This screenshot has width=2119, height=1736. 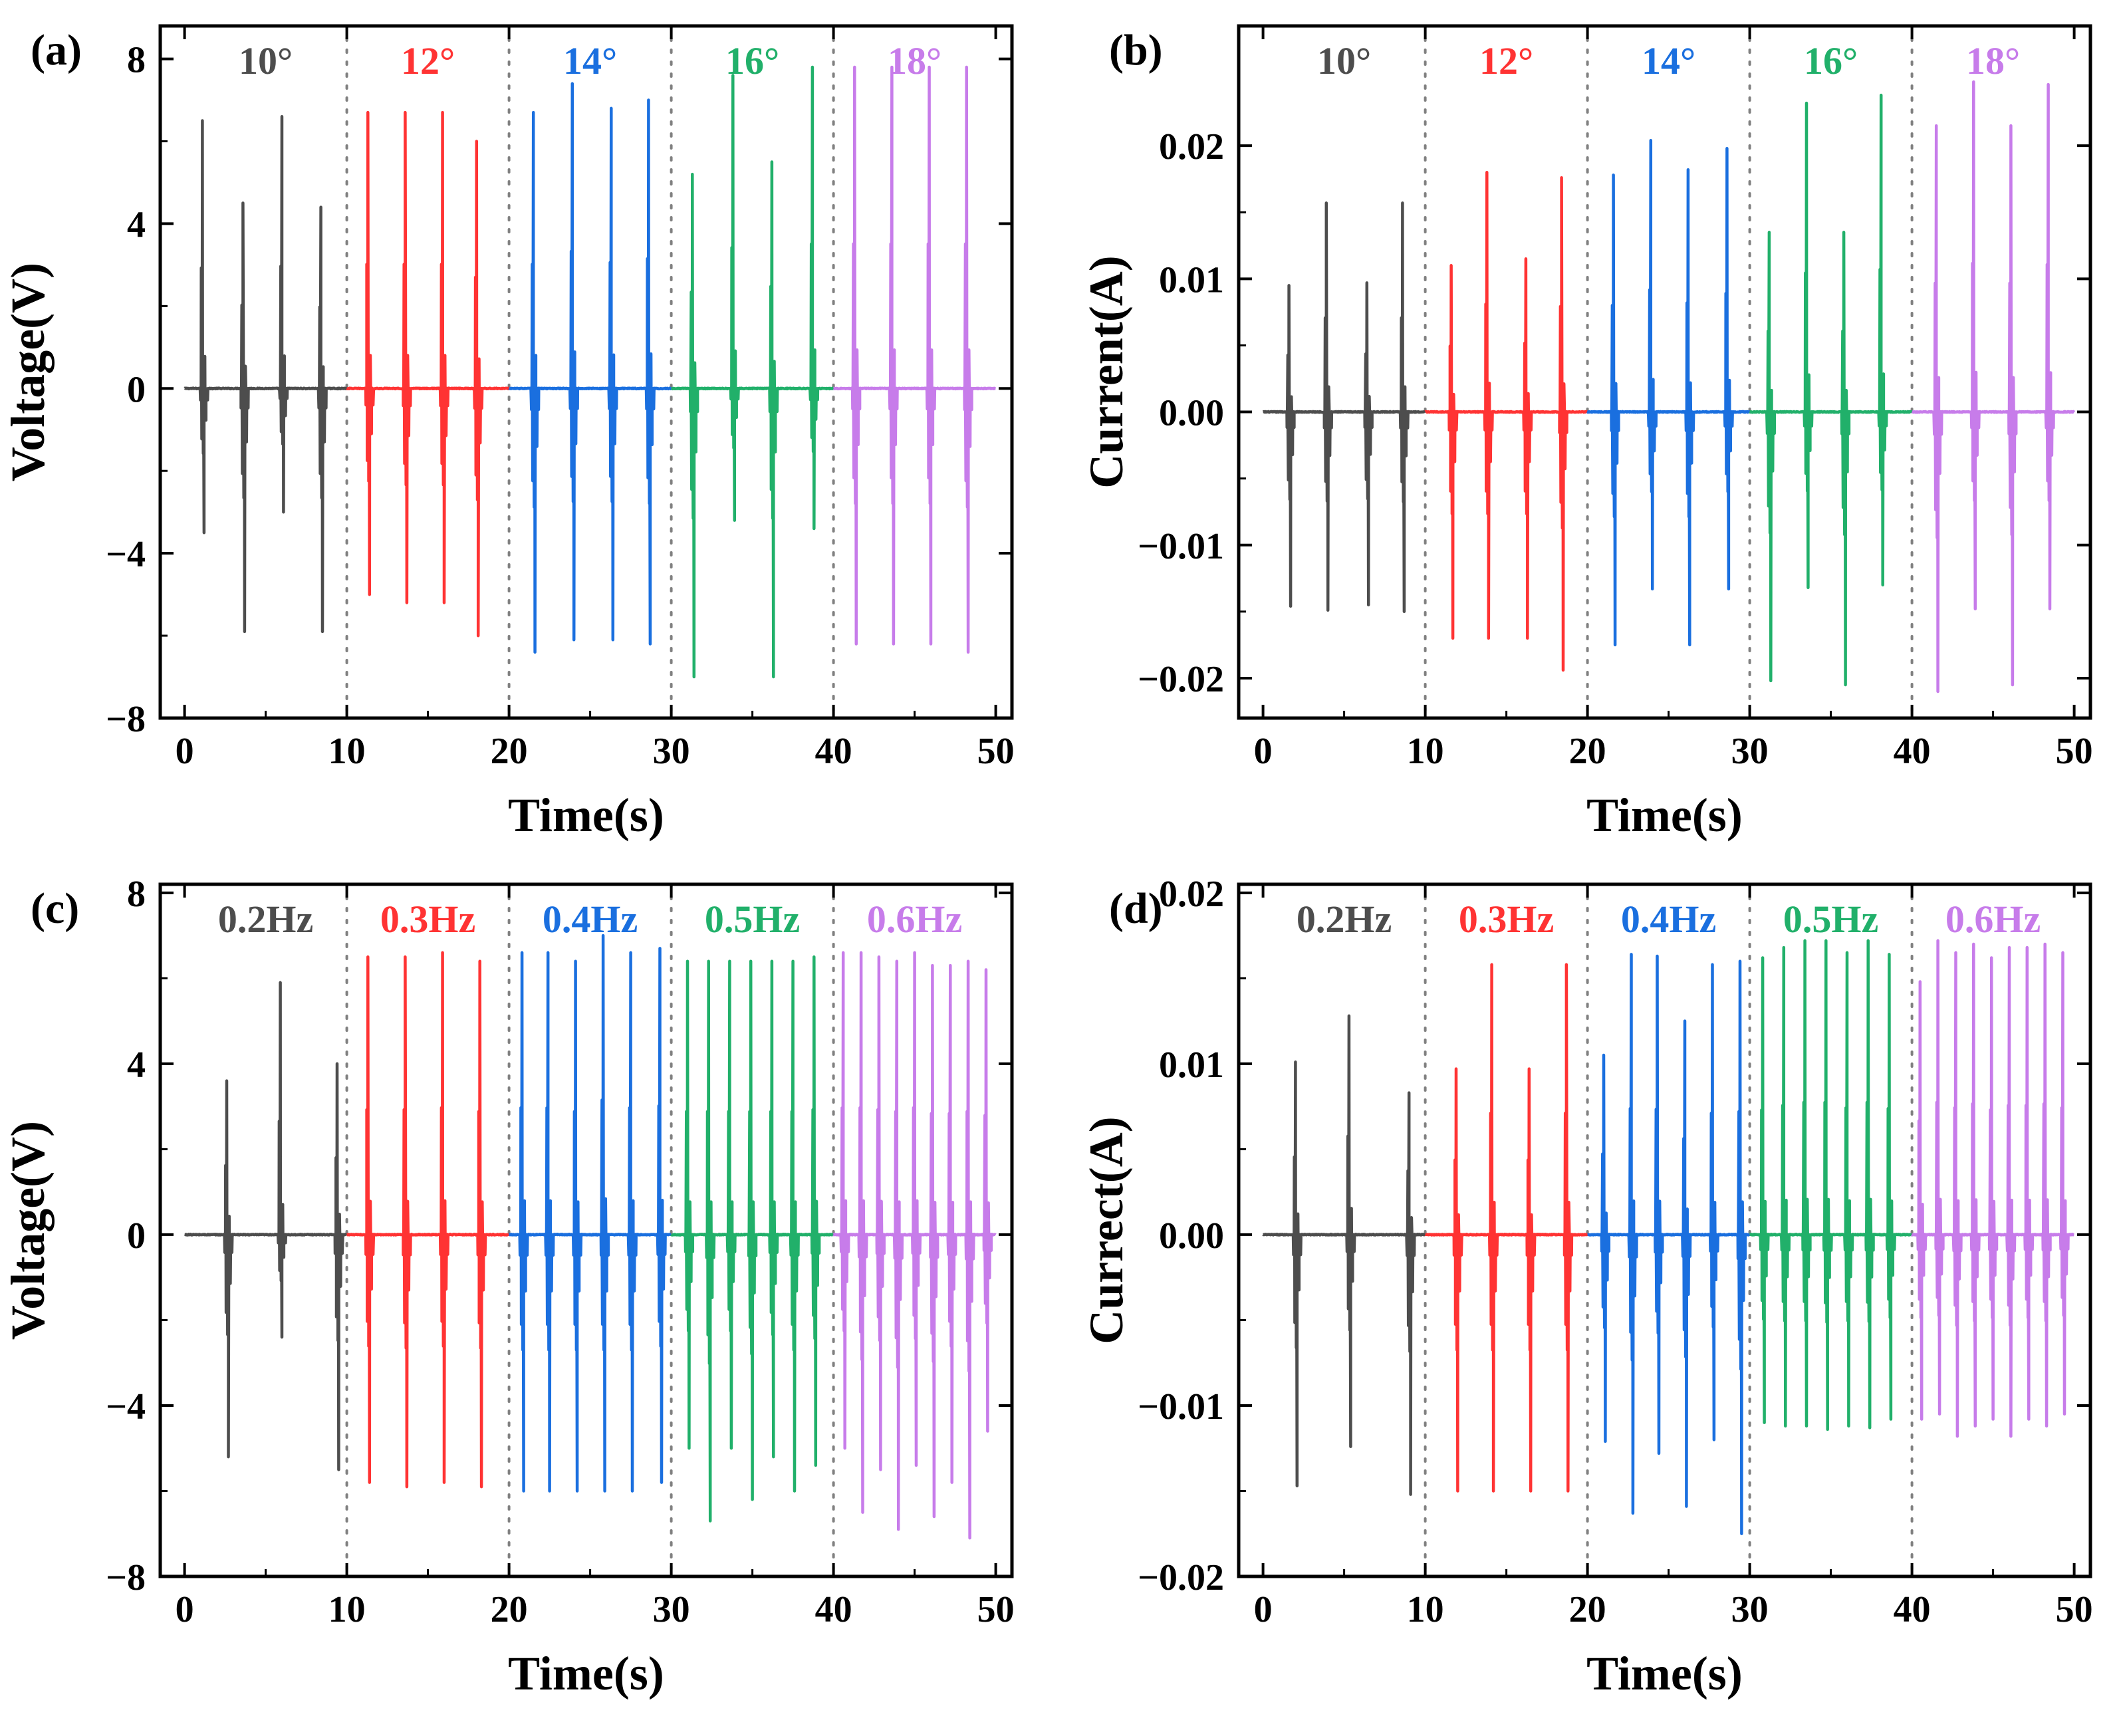 What do you see at coordinates (1136, 50) in the screenshot?
I see `panel-label: (b)` at bounding box center [1136, 50].